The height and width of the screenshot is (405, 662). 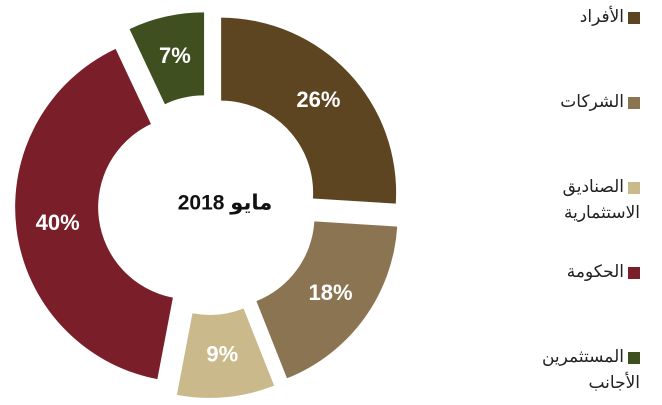 I want to click on legend-item: الأفراد, so click(x=585, y=17).